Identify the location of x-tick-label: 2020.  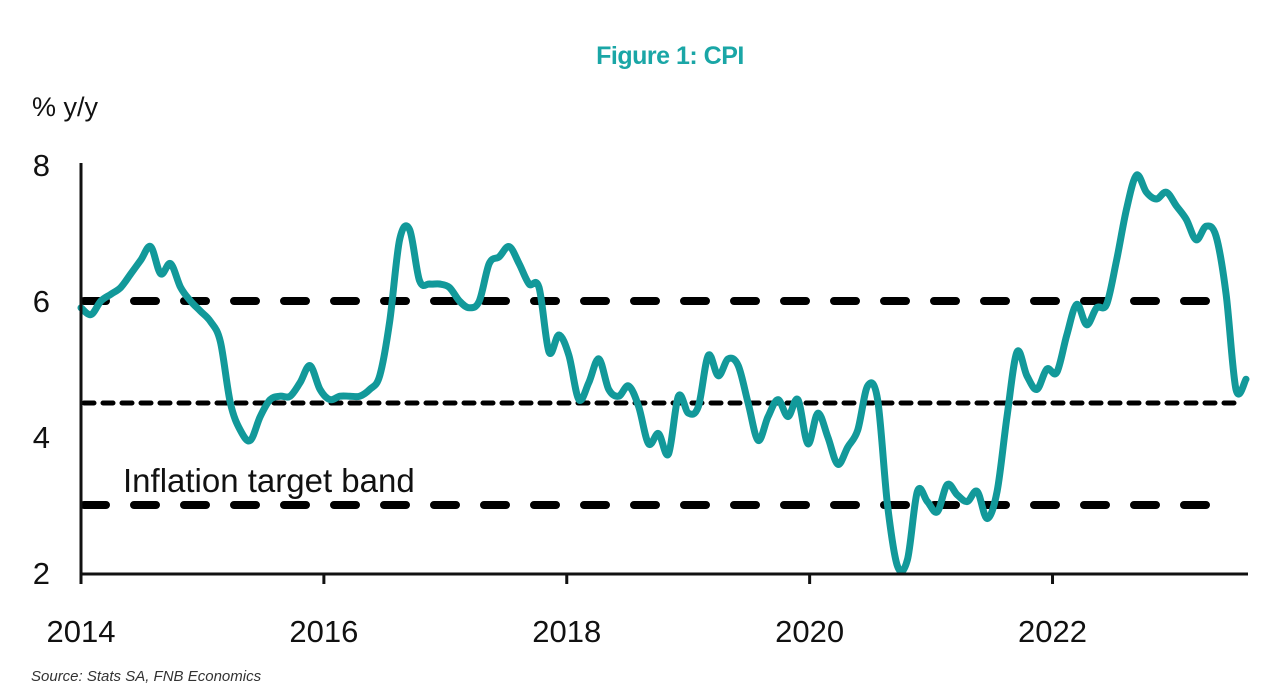
(809, 631).